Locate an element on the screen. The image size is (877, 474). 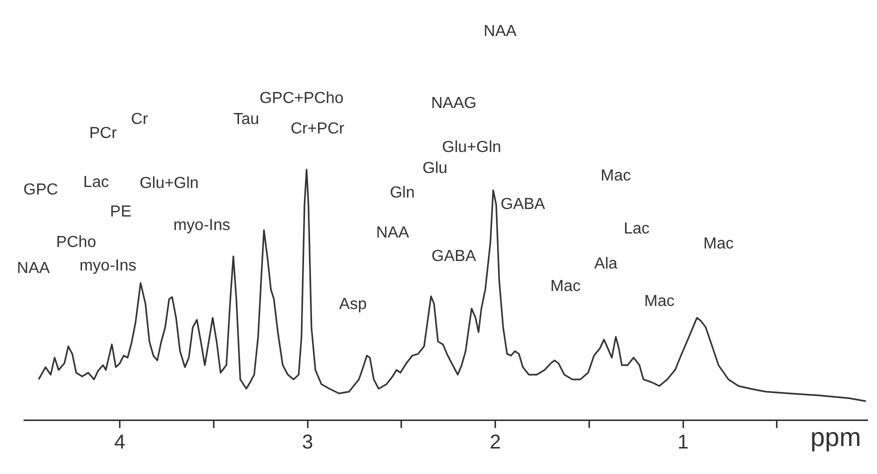
annotation: Glu+Gln is located at coordinates (169, 183).